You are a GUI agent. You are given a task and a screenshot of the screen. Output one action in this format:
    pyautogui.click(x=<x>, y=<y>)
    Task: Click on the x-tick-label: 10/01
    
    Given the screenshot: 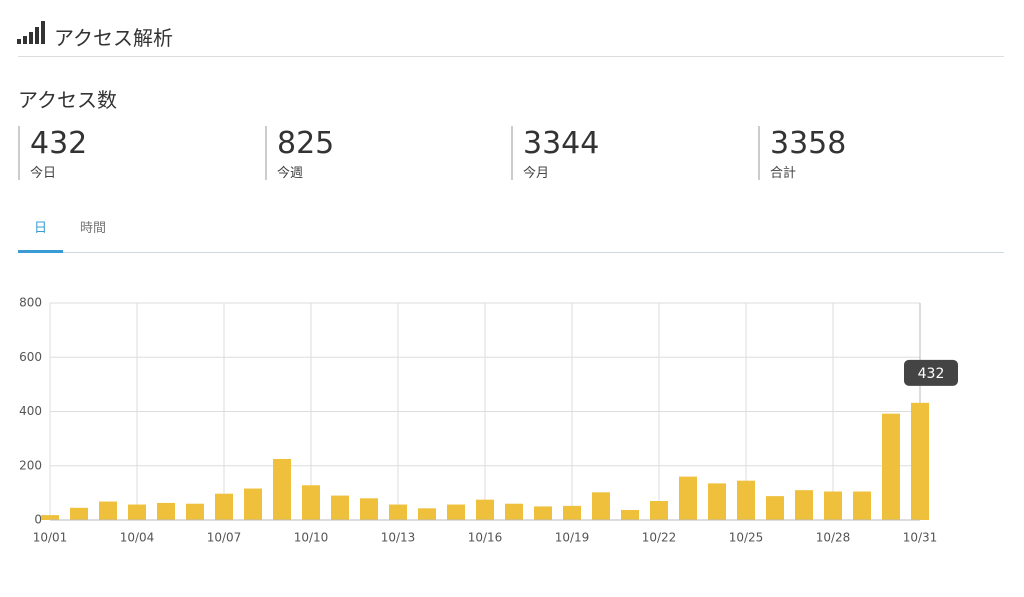 What is the action you would take?
    pyautogui.click(x=50, y=538)
    